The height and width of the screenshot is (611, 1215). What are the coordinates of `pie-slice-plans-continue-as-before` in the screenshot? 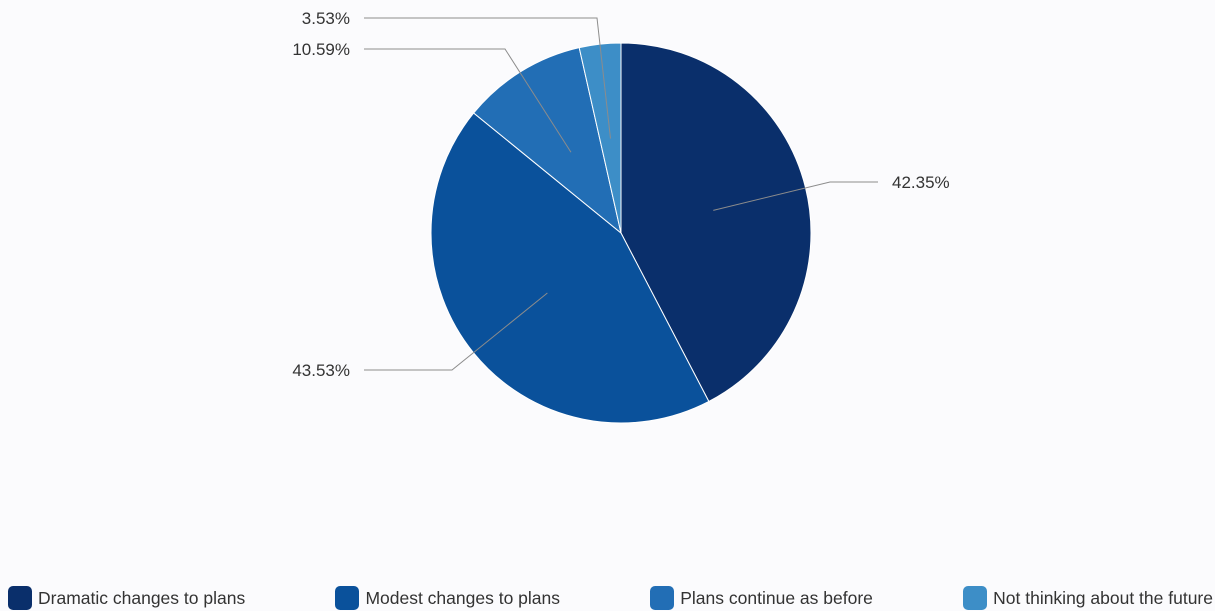 It's located at (547, 141).